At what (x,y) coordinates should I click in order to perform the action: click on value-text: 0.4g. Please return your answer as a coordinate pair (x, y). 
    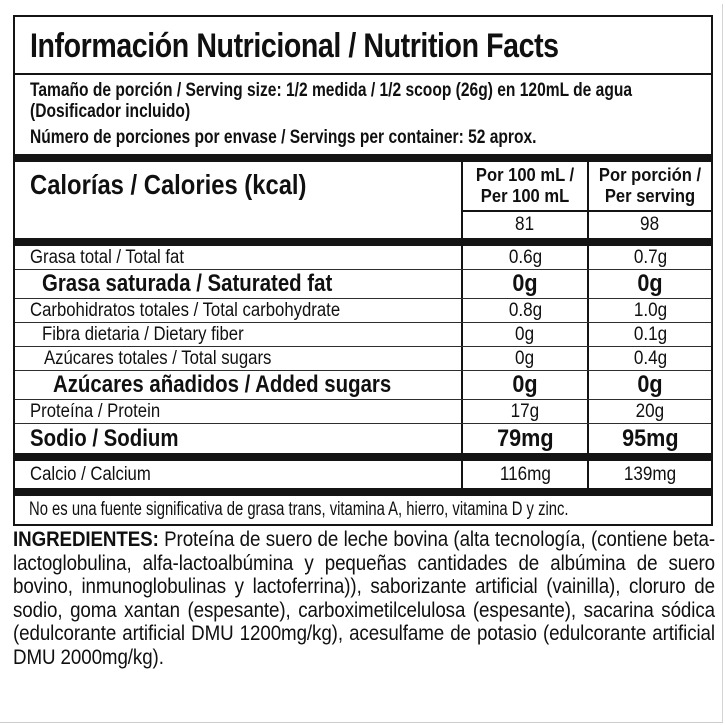
    Looking at the image, I should click on (650, 358).